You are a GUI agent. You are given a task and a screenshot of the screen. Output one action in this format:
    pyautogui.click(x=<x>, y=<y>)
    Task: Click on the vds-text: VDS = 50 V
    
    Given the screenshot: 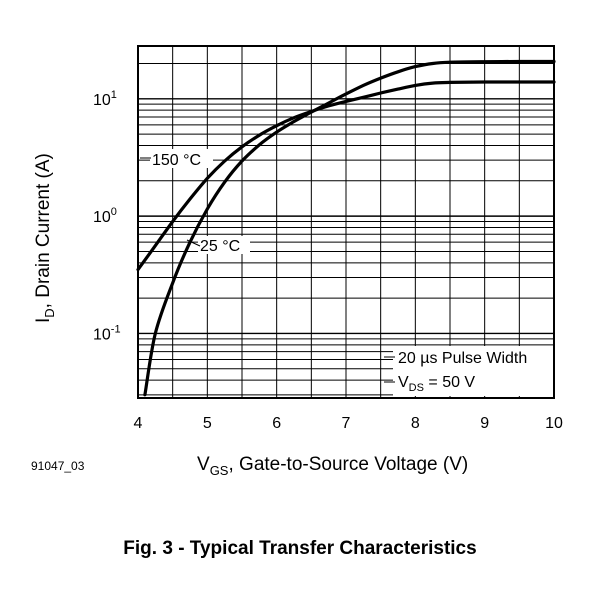 What is the action you would take?
    pyautogui.click(x=436, y=384)
    